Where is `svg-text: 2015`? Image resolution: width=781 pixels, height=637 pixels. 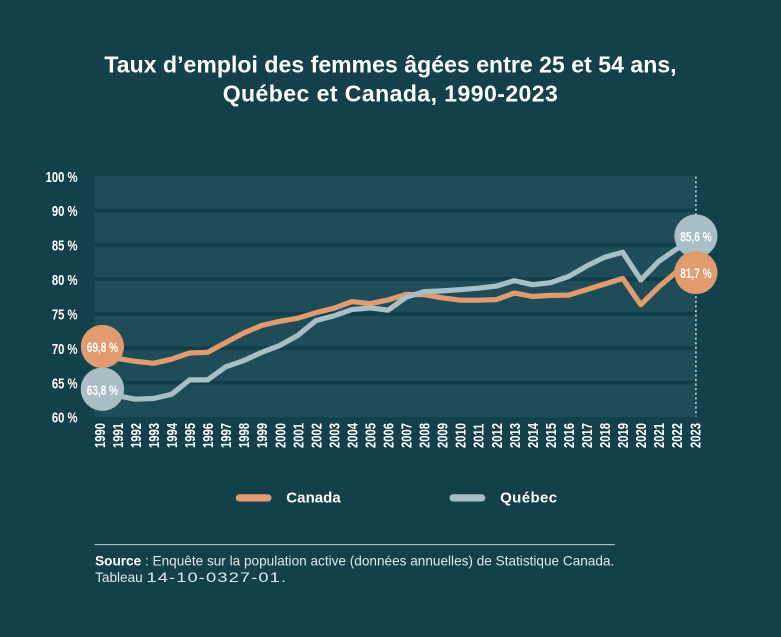
svg-text: 2015 is located at coordinates (550, 435).